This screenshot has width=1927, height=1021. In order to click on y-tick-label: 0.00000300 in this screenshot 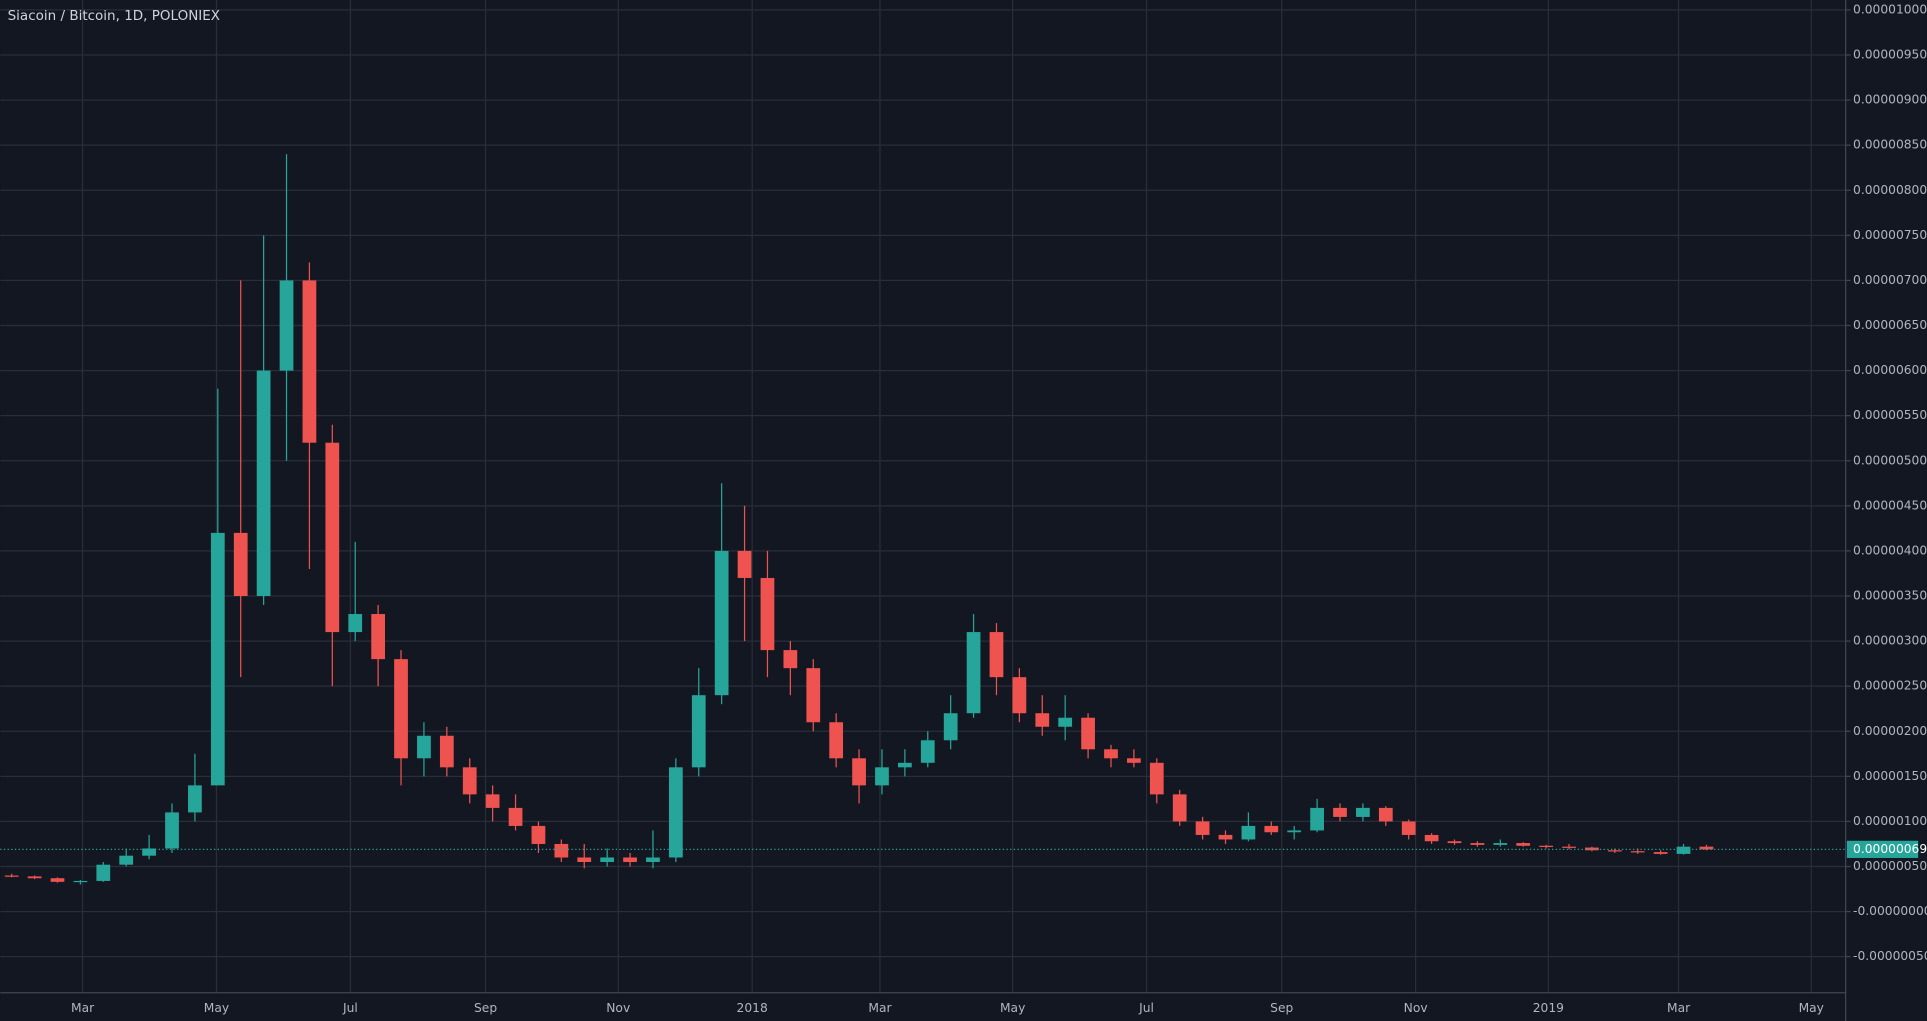, I will do `click(1890, 641)`.